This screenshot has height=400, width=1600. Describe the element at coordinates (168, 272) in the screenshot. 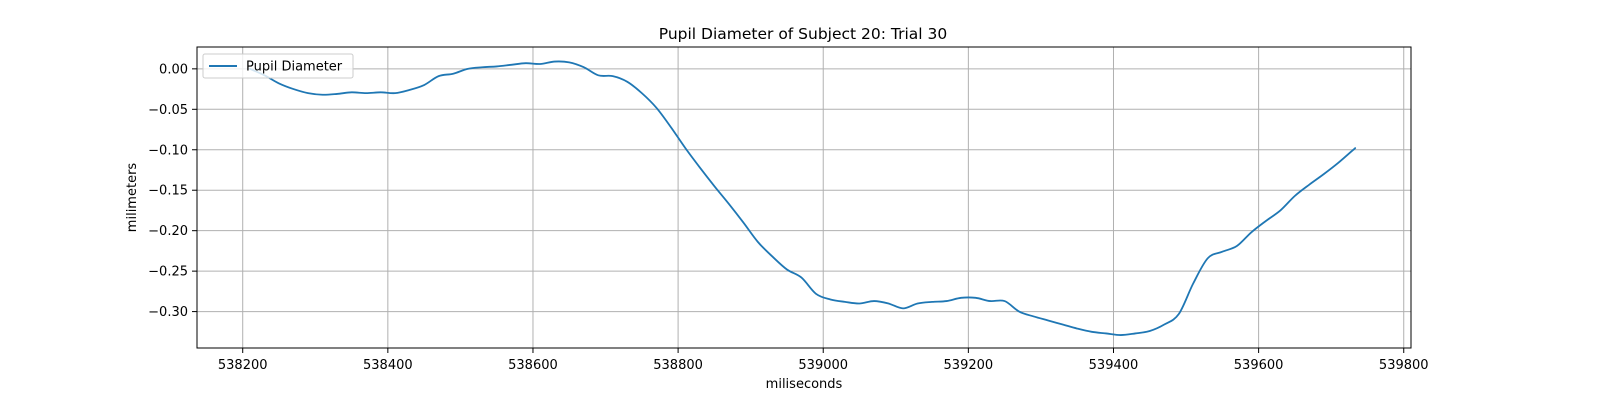

I see `y-tick-label: −0.25` at that location.